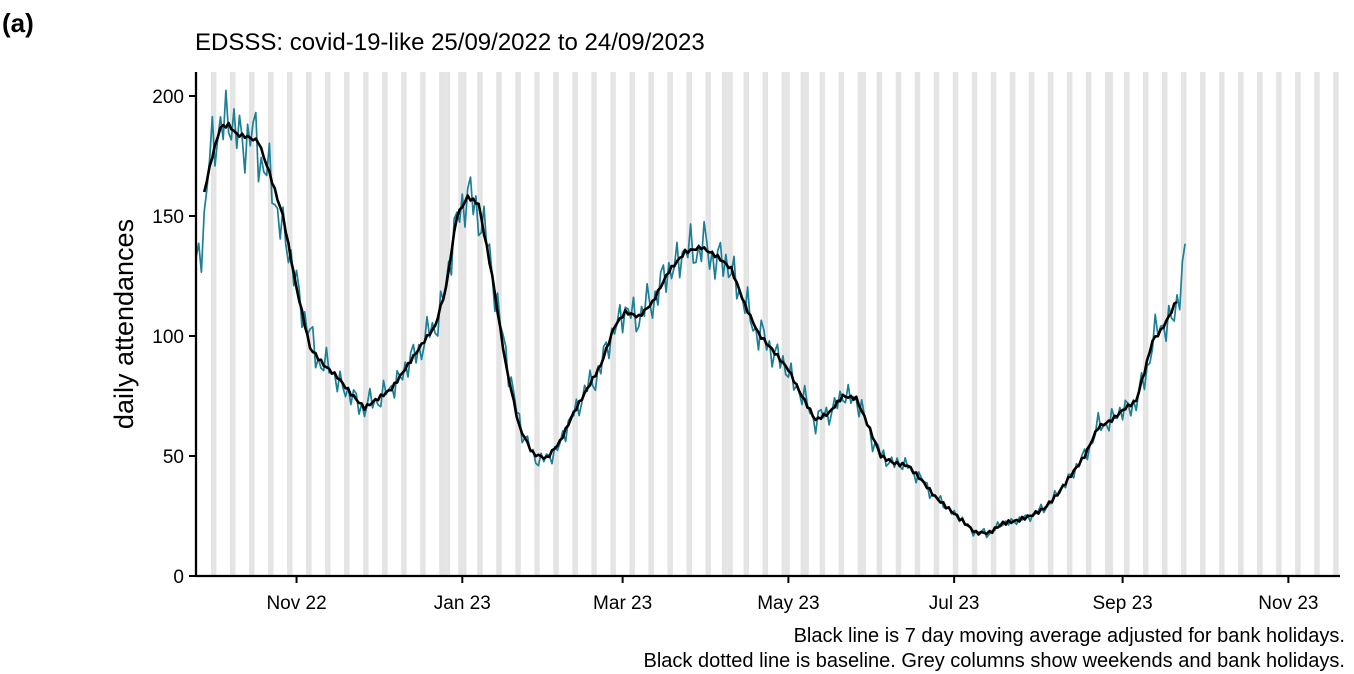 The image size is (1354, 674). Describe the element at coordinates (622, 603) in the screenshot. I see `x-tick-label: Mar 23` at that location.